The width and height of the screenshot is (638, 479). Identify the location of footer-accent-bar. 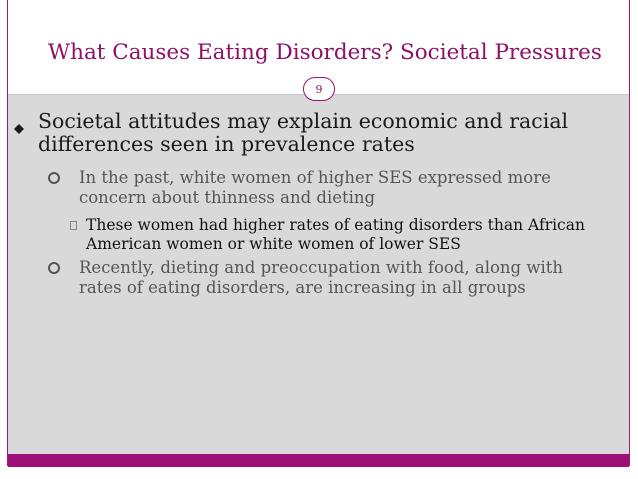
(318, 460).